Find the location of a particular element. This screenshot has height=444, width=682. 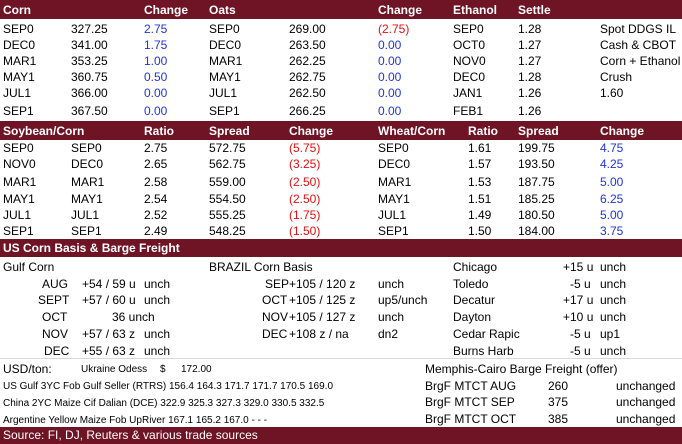

barge-name: BrgF MTCT AUG is located at coordinates (471, 386).